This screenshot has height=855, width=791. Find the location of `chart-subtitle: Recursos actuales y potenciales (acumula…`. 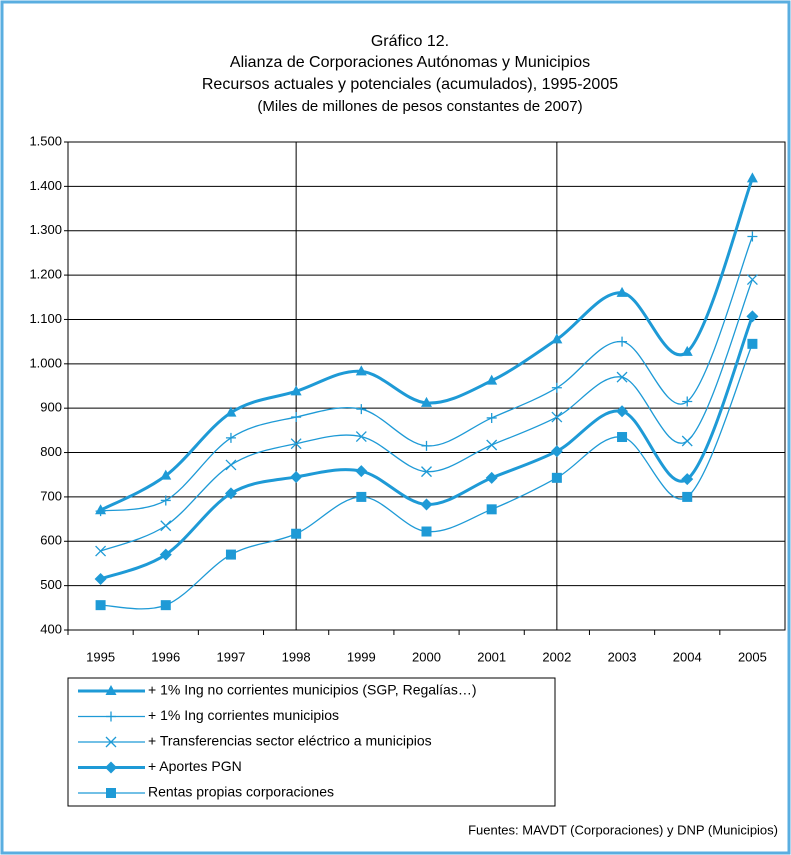

chart-subtitle: Recursos actuales y potenciales (acumula… is located at coordinates (410, 84).